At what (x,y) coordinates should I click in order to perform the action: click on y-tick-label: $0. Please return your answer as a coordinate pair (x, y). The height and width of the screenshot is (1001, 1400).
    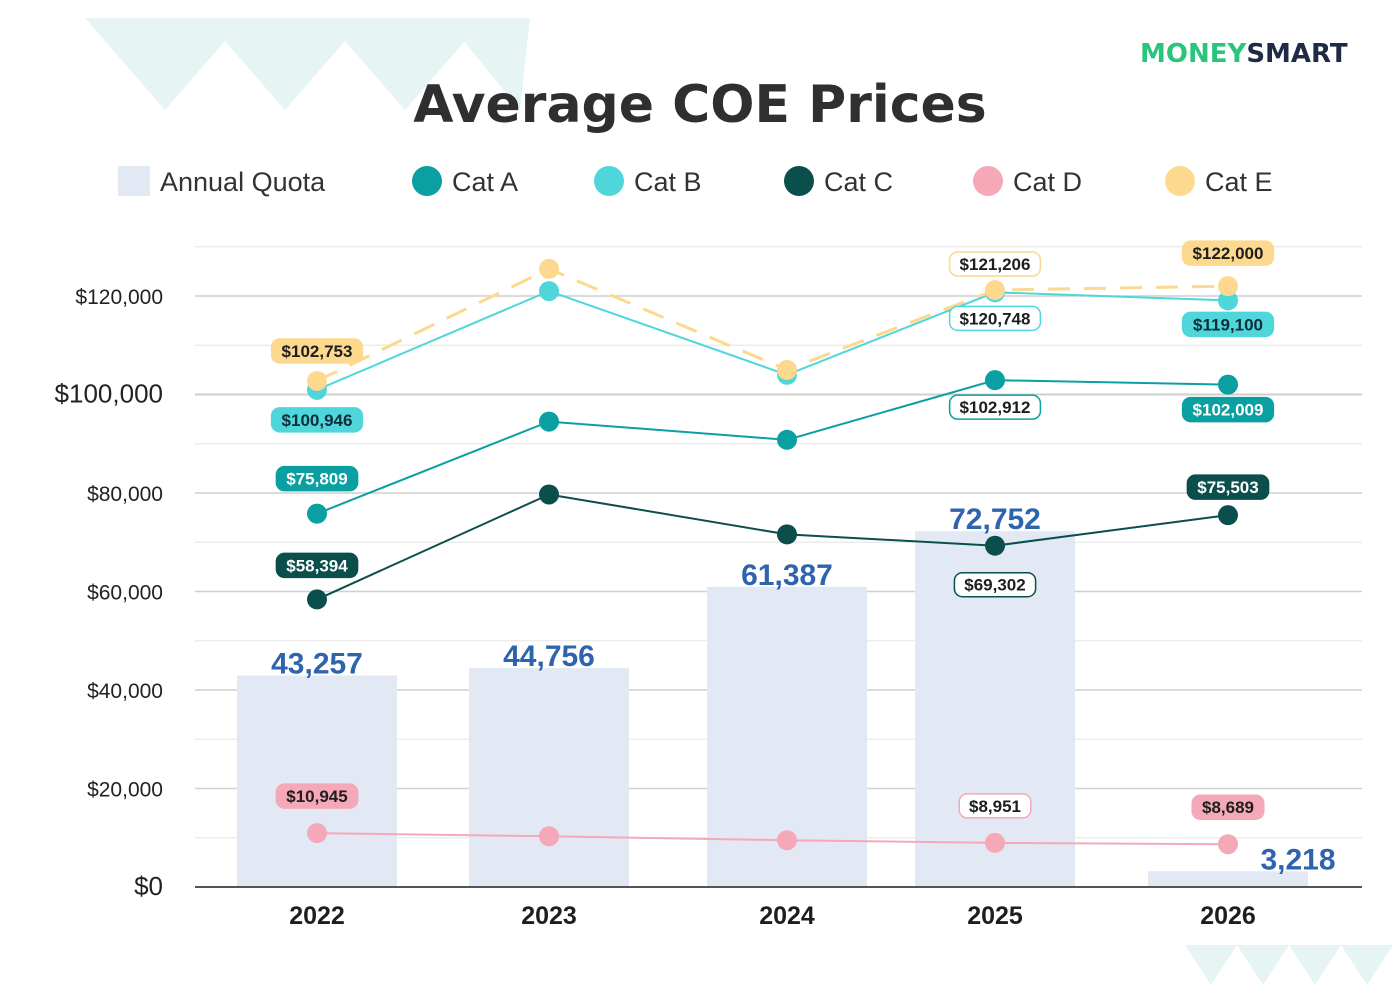
    Looking at the image, I should click on (148, 886).